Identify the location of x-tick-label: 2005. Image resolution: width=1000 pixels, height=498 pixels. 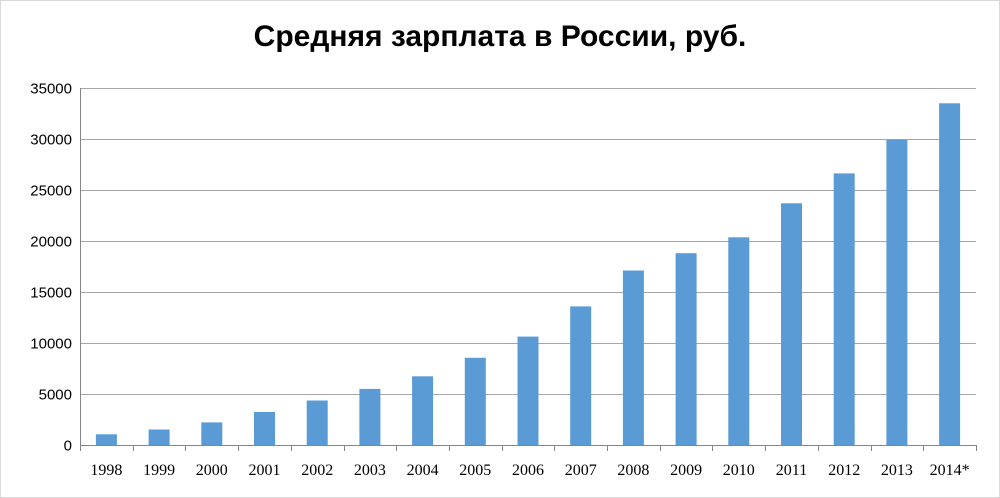
(475, 470).